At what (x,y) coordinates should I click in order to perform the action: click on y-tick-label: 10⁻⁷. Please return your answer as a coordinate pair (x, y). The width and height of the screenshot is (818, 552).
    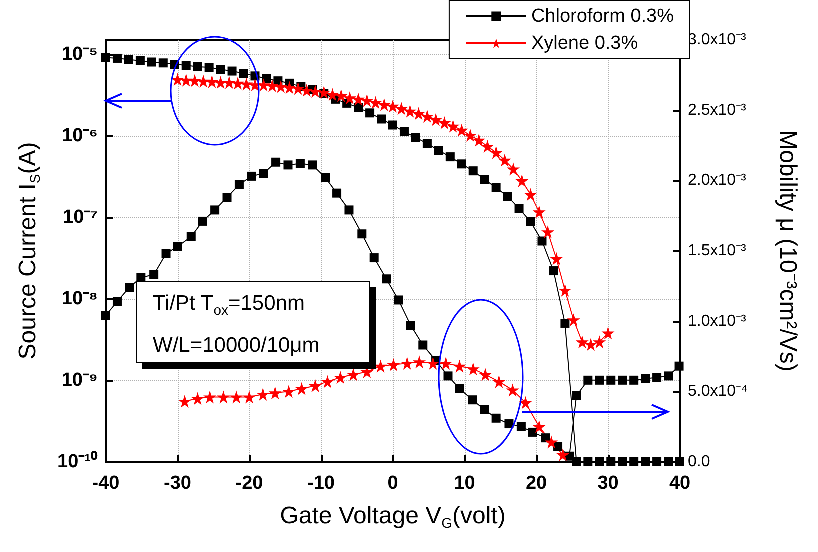
    Looking at the image, I should click on (80, 217).